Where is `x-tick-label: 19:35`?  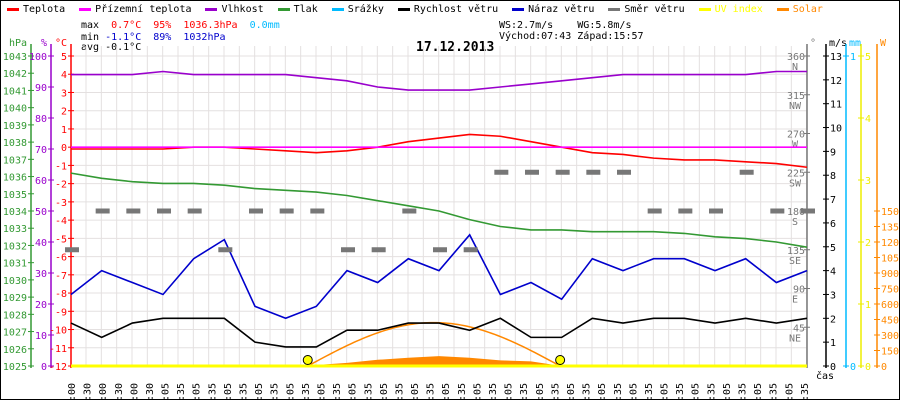 x-tick-label: 19:35 is located at coordinates (680, 391).